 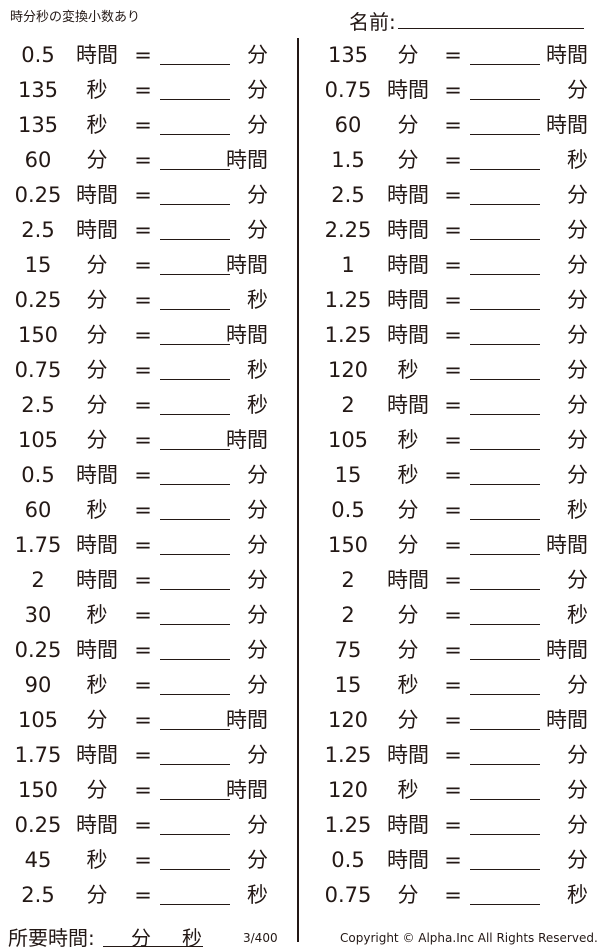 What do you see at coordinates (300, 790) in the screenshot?
I see `problem-row: 150 分 = 時間` at bounding box center [300, 790].